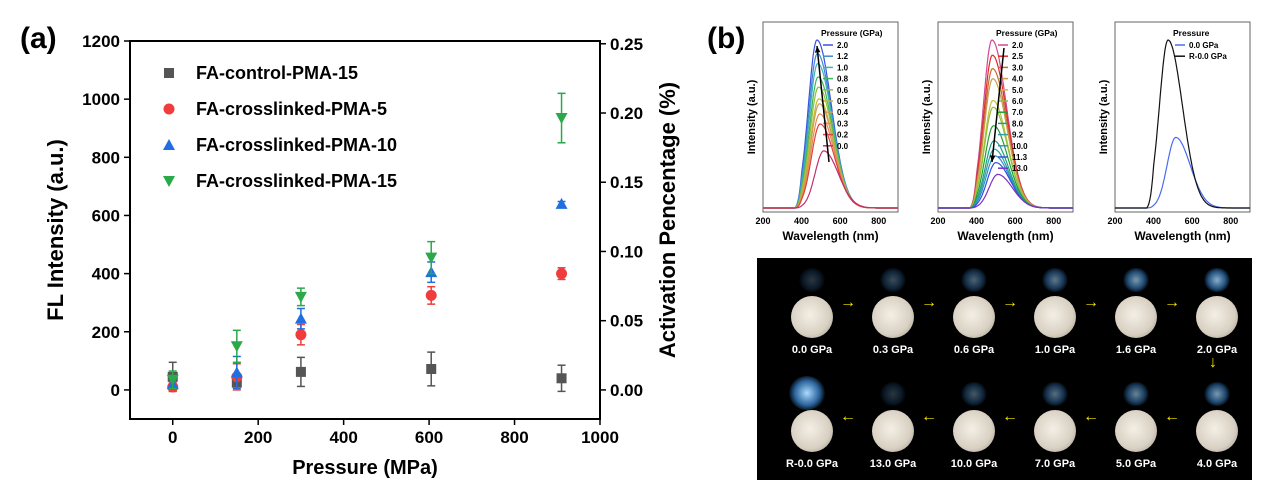 The image size is (1268, 485). I want to click on y-right-tick-label: 0.00, so click(626, 390).